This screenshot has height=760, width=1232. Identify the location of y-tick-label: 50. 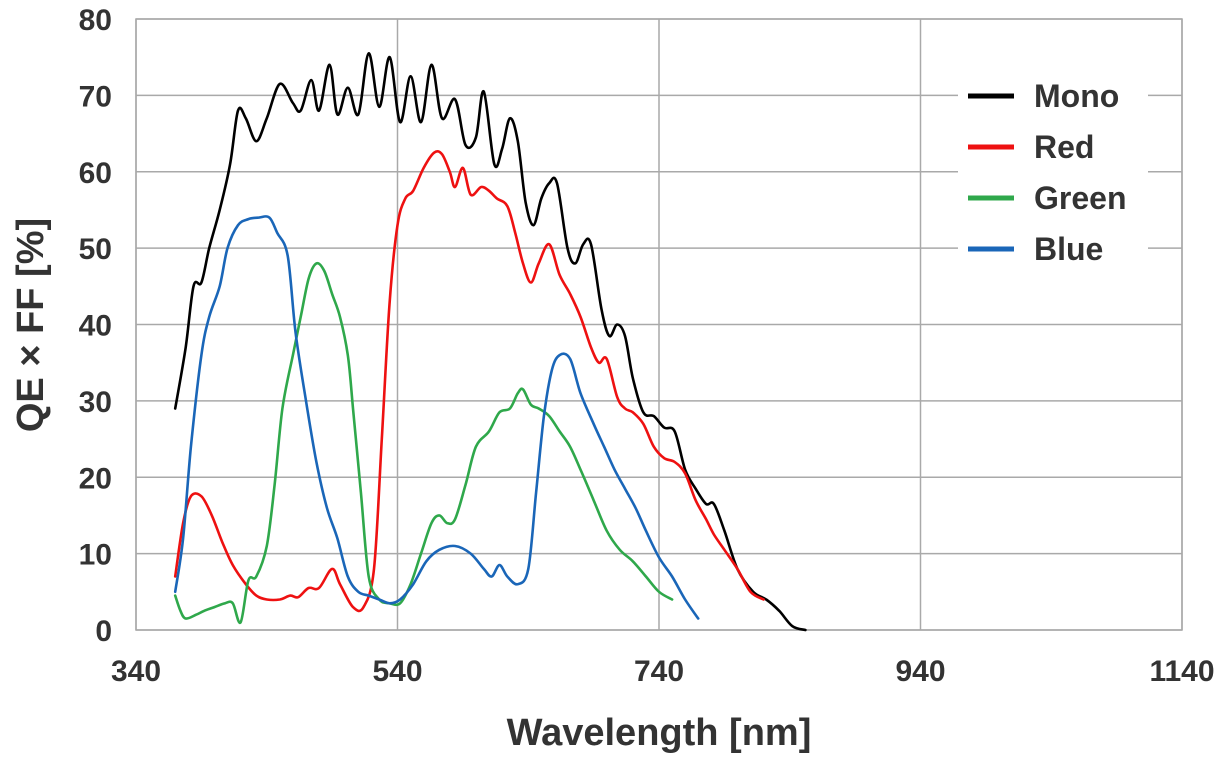
(95, 249).